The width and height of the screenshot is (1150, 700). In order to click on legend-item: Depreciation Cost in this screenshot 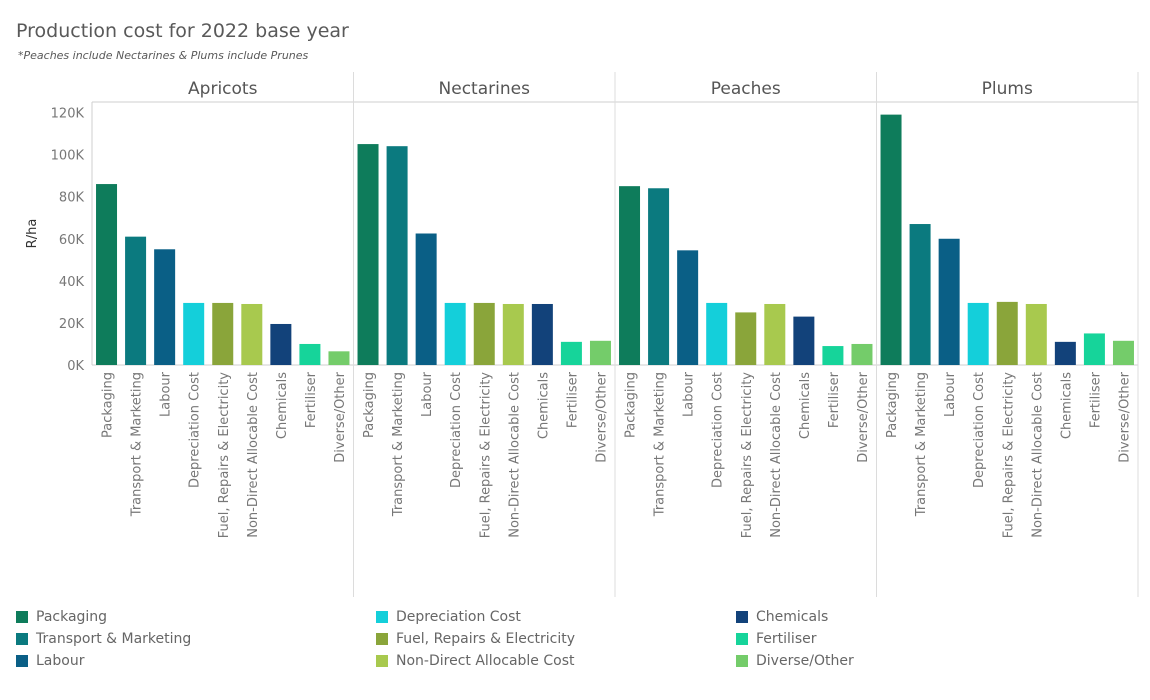, I will do `click(448, 617)`.